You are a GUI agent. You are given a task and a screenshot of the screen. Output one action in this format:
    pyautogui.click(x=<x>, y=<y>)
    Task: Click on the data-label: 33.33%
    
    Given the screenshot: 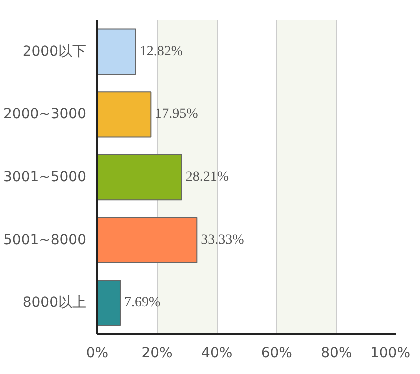 What is the action you would take?
    pyautogui.click(x=223, y=240)
    